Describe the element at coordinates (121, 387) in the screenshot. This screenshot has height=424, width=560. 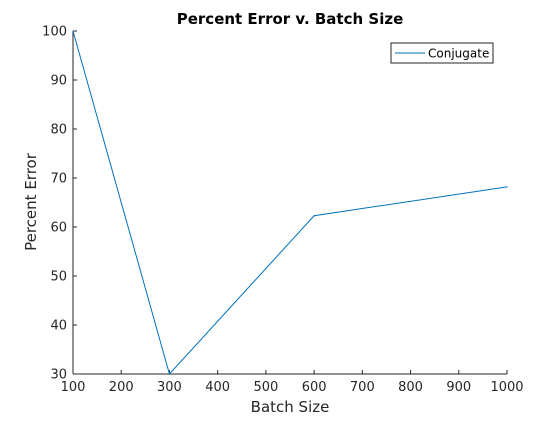
I see `x-tick-label: 200` at that location.